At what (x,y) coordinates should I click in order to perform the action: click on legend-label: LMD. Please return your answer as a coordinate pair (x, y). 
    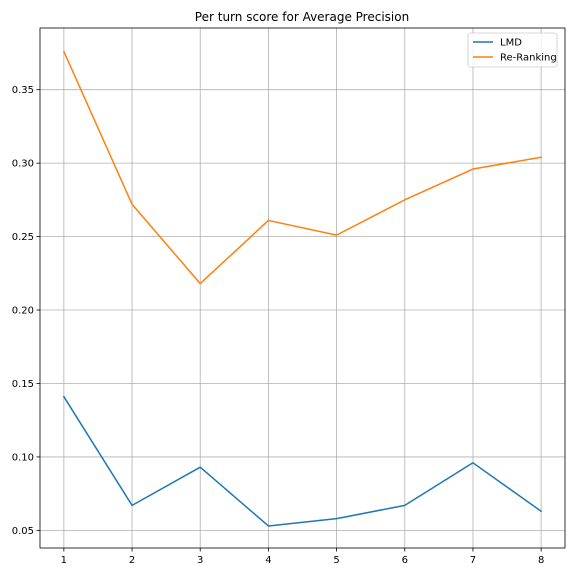
    Looking at the image, I should click on (511, 43).